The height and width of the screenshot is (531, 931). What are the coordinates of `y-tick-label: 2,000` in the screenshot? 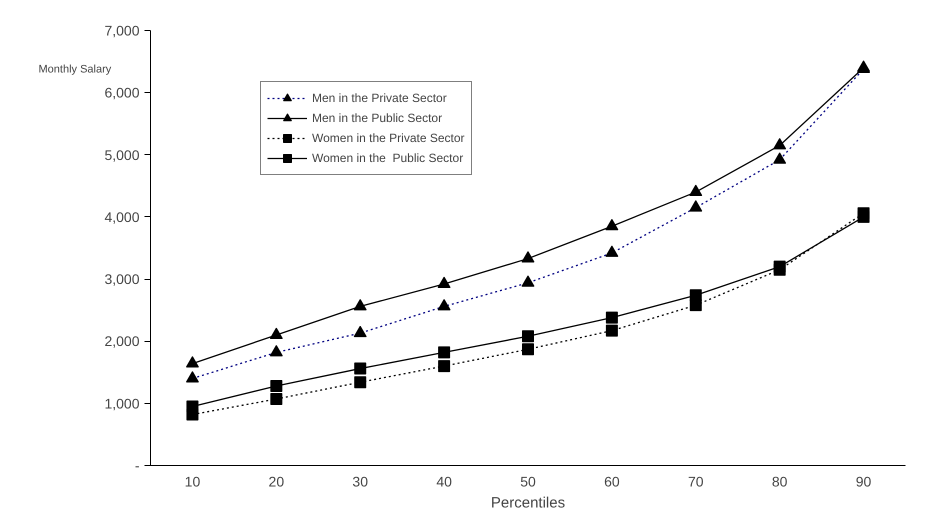 It's located at (122, 341).